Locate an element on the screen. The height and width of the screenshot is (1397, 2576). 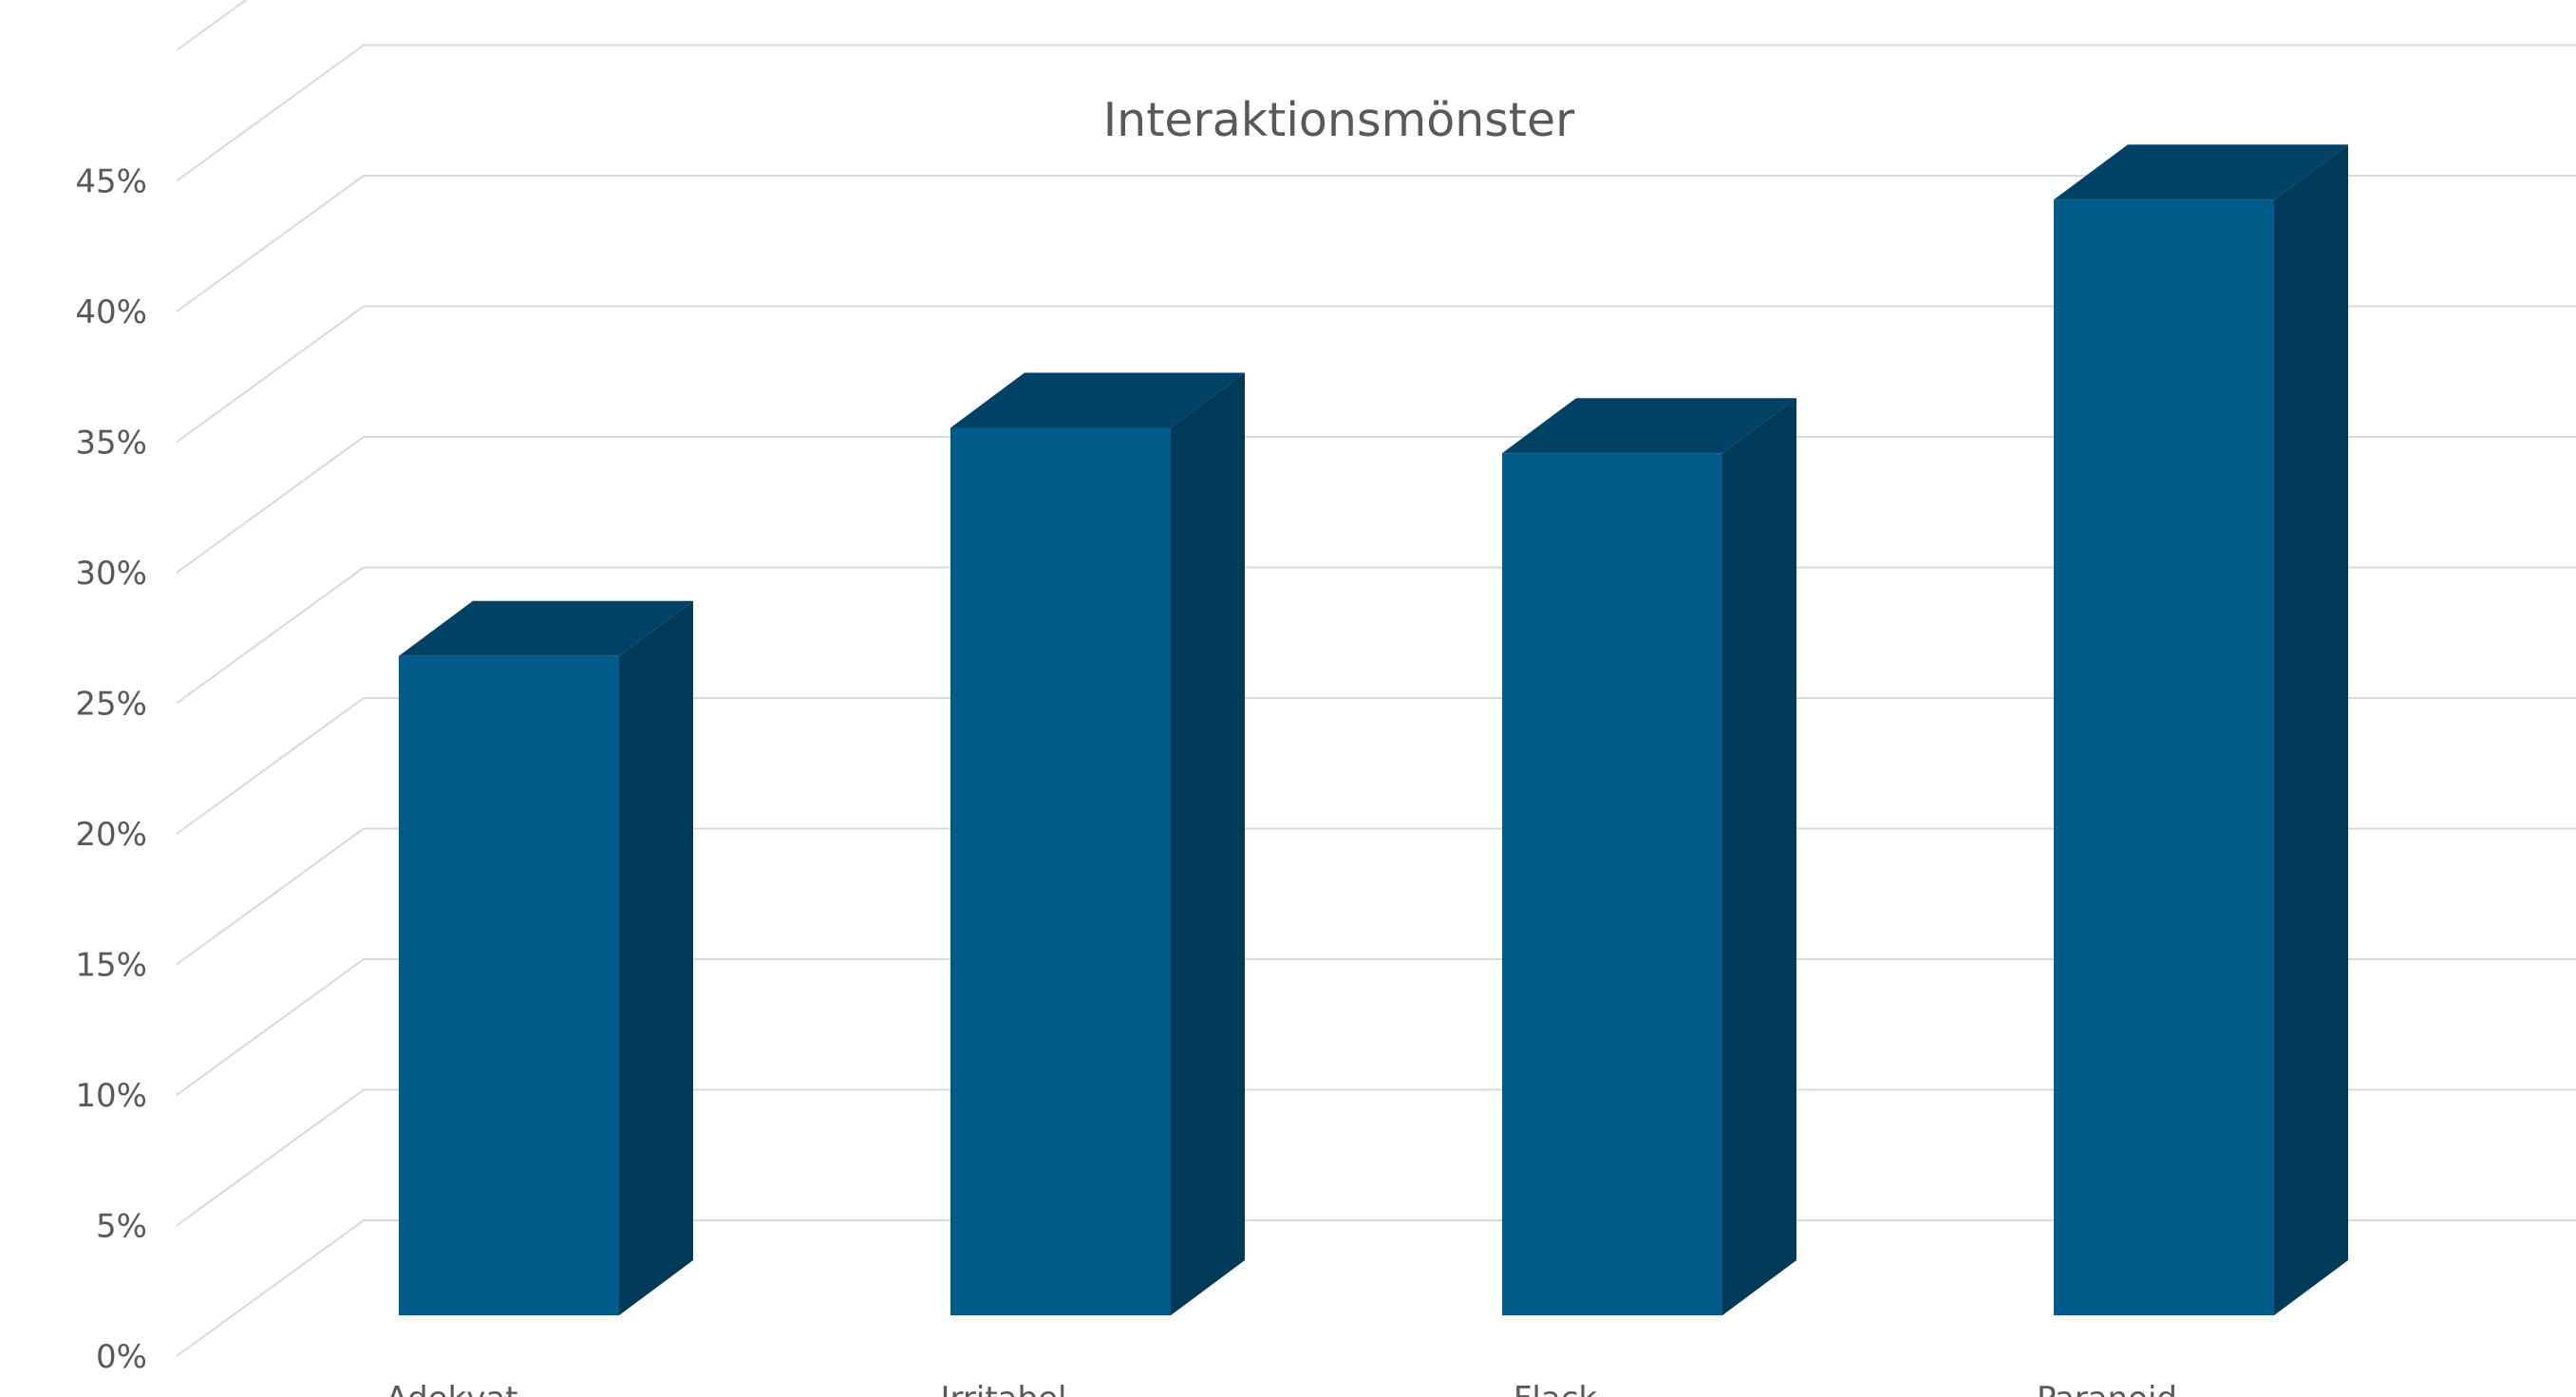
y-tick-label: 30% is located at coordinates (111, 574).